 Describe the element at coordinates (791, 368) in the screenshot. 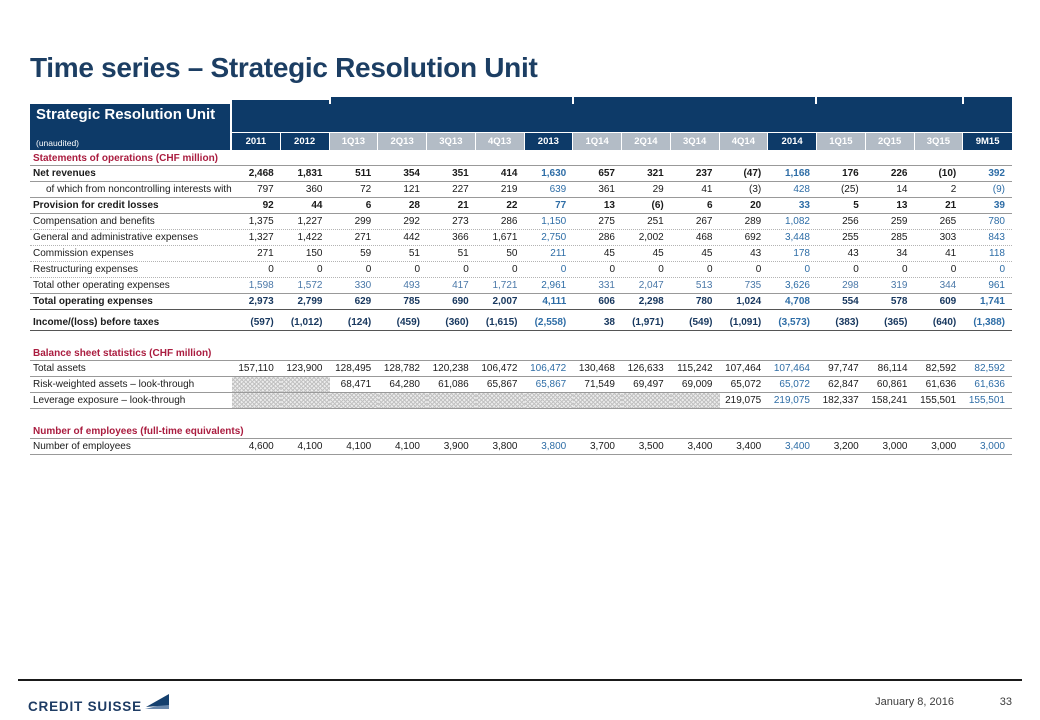

I see `data-cell: 107,464` at that location.